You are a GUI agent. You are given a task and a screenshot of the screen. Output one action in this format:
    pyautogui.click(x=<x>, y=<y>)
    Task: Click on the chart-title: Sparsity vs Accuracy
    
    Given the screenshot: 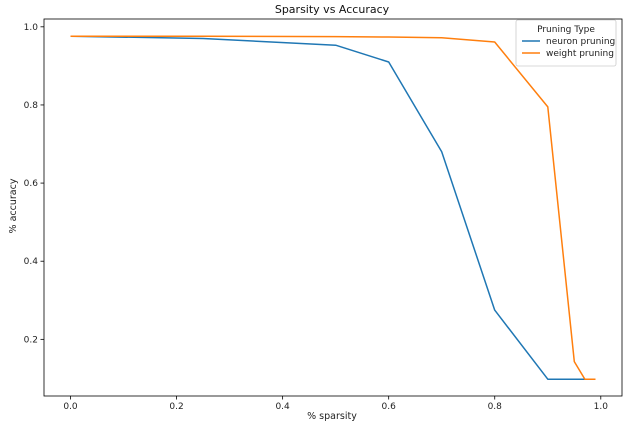 What is the action you would take?
    pyautogui.click(x=332, y=9)
    